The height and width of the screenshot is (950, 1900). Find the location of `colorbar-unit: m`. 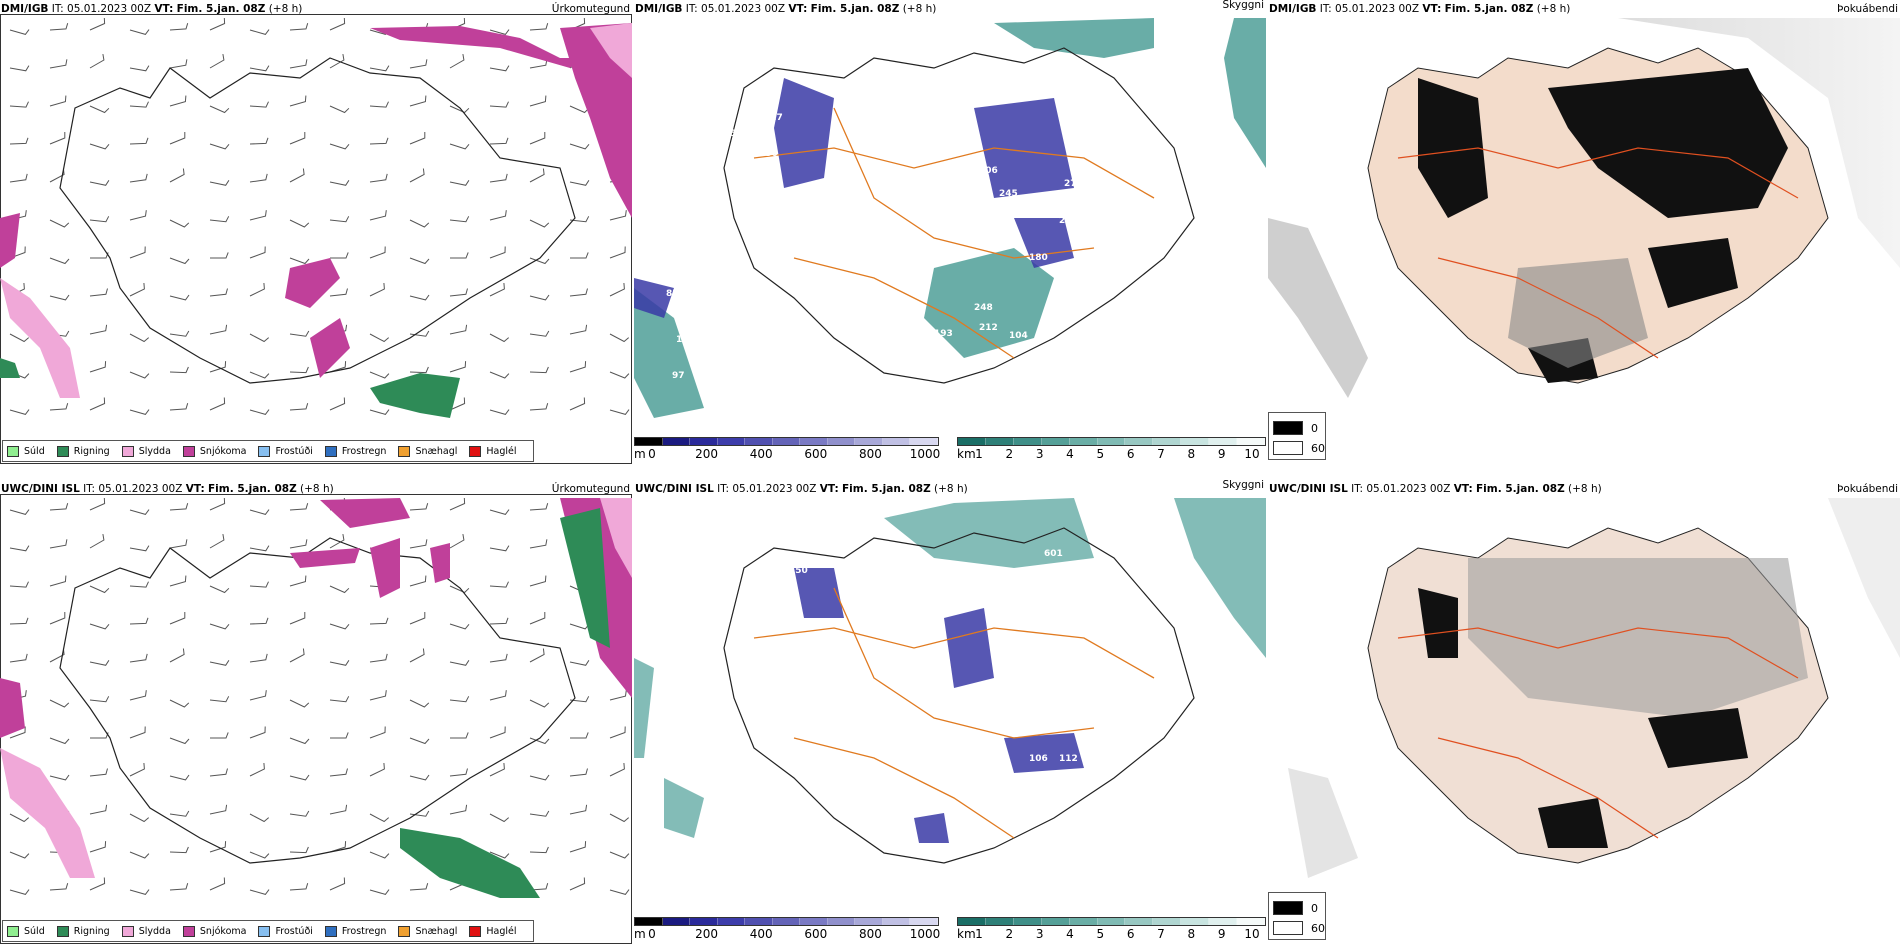

colorbar-unit: m is located at coordinates (640, 454).